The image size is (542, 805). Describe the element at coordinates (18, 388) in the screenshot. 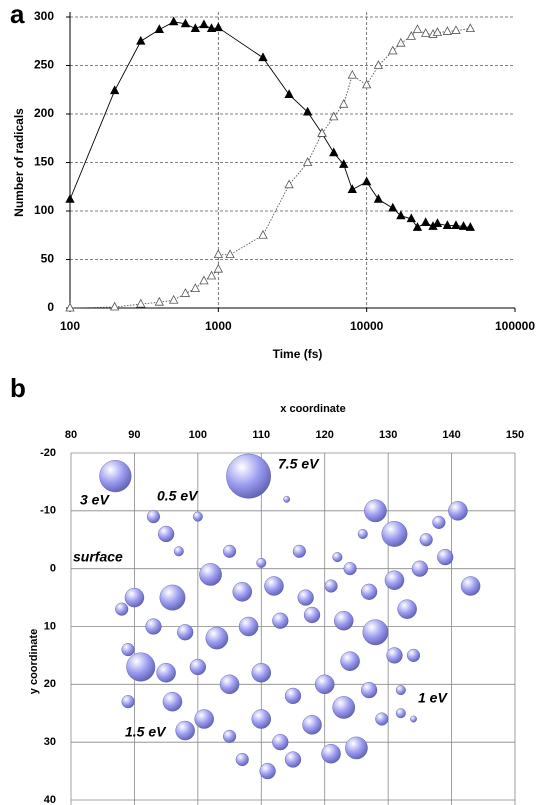

I see `panel-label: b` at that location.